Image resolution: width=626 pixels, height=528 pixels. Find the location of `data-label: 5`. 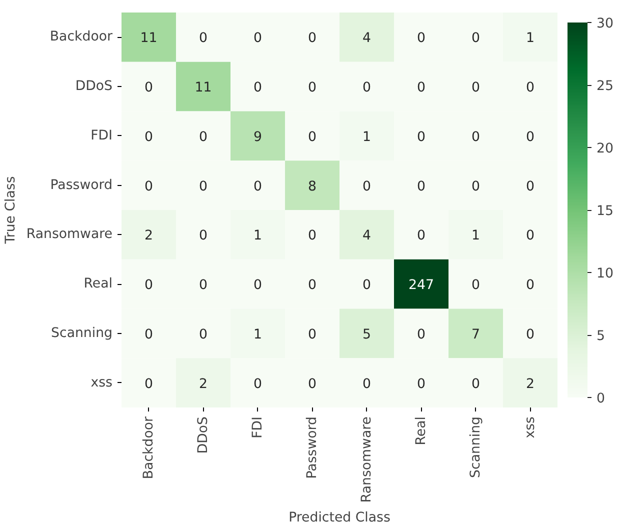

data-label: 5 is located at coordinates (366, 334).